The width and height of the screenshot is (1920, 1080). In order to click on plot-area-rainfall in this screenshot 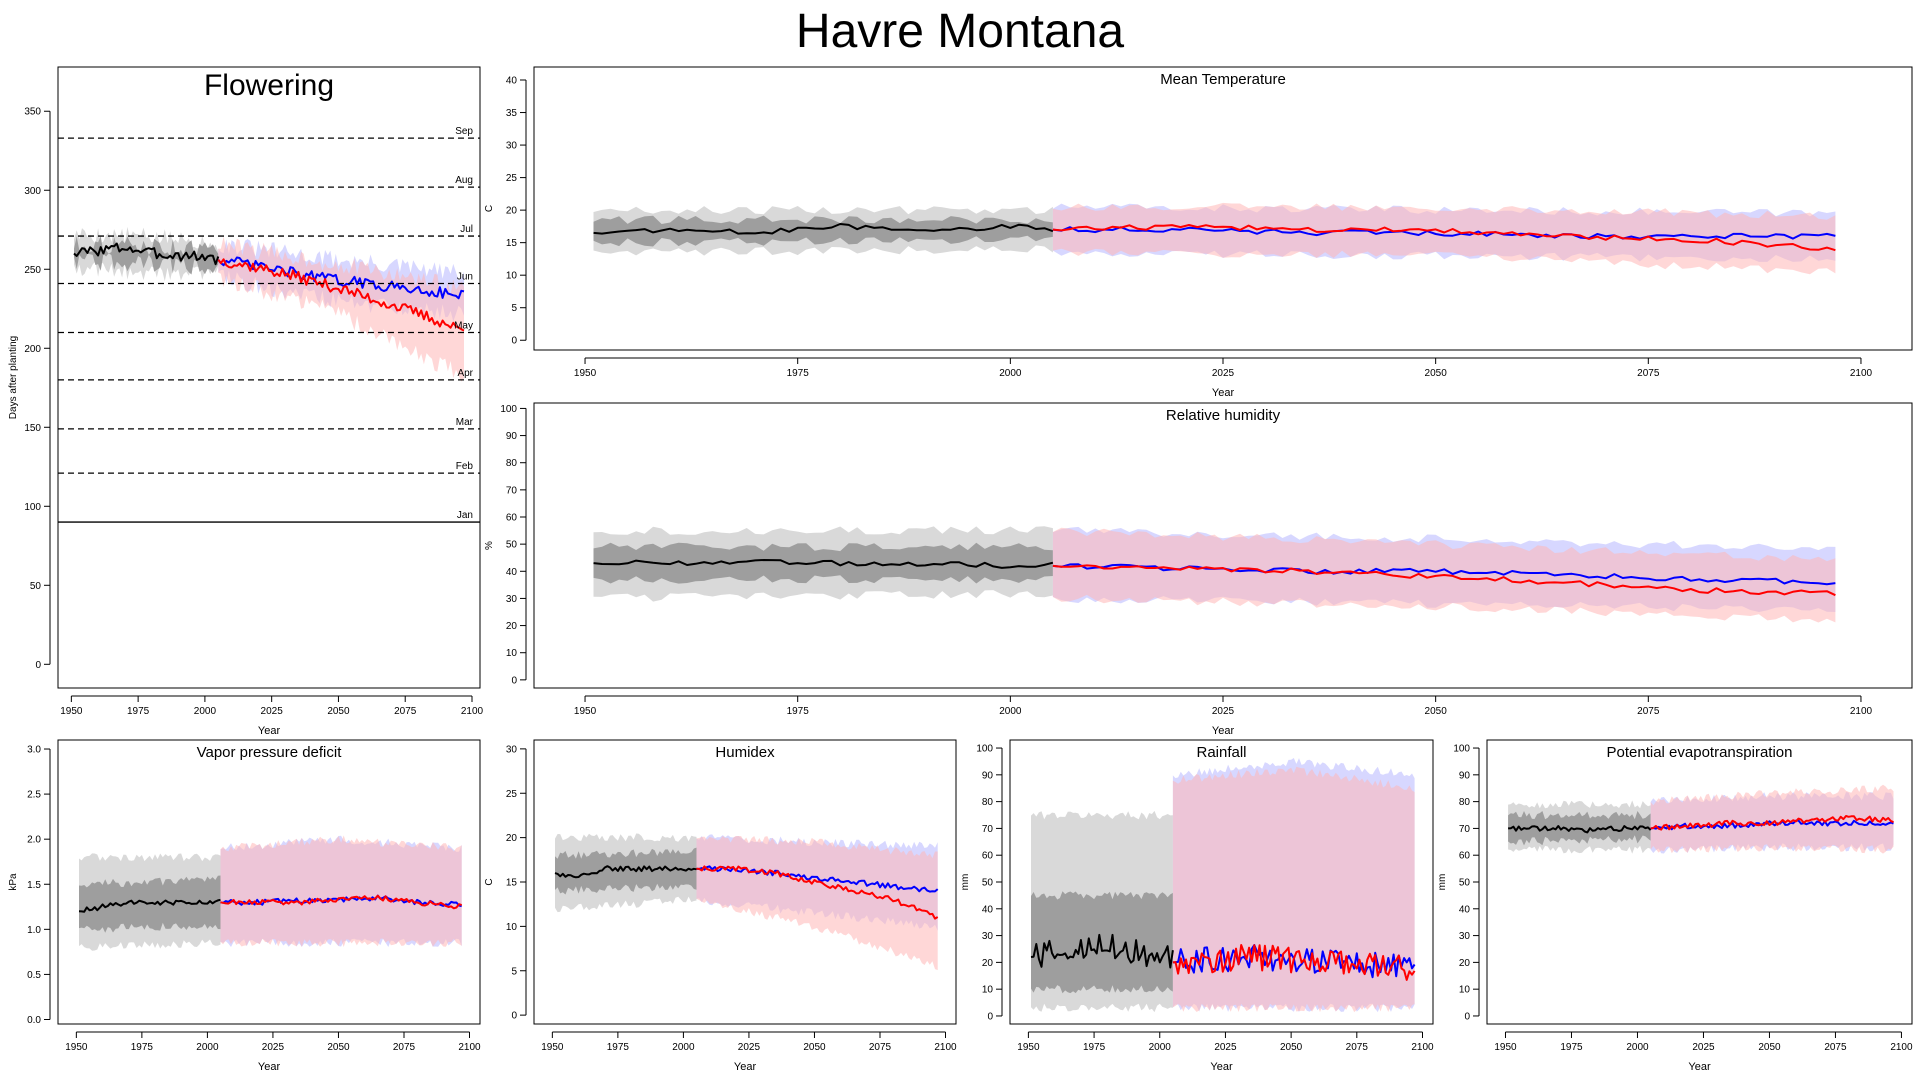, I will do `click(1223, 885)`.